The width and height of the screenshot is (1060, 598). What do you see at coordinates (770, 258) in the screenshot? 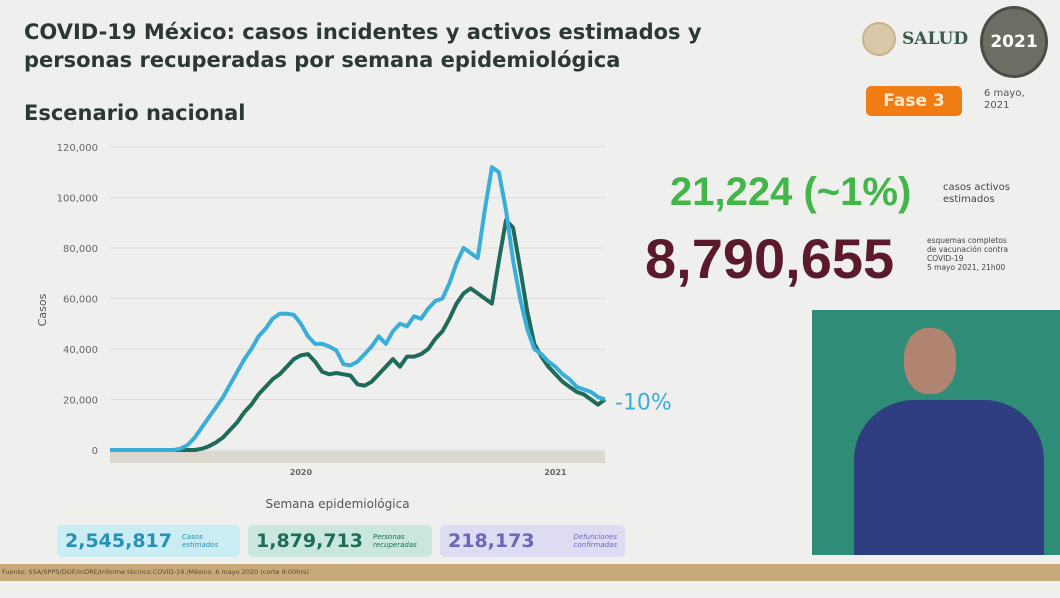
I see `vaccination-value: 8,790,655` at bounding box center [770, 258].